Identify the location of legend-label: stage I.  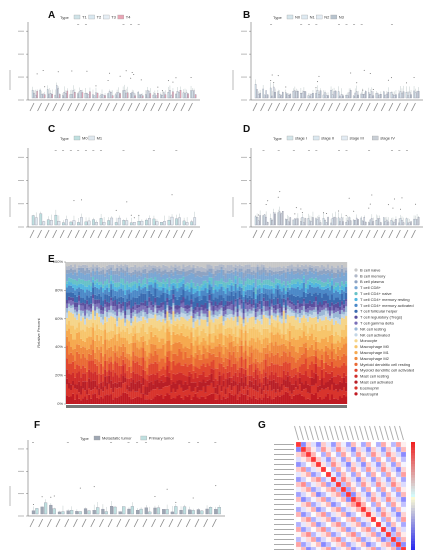
(301, 138).